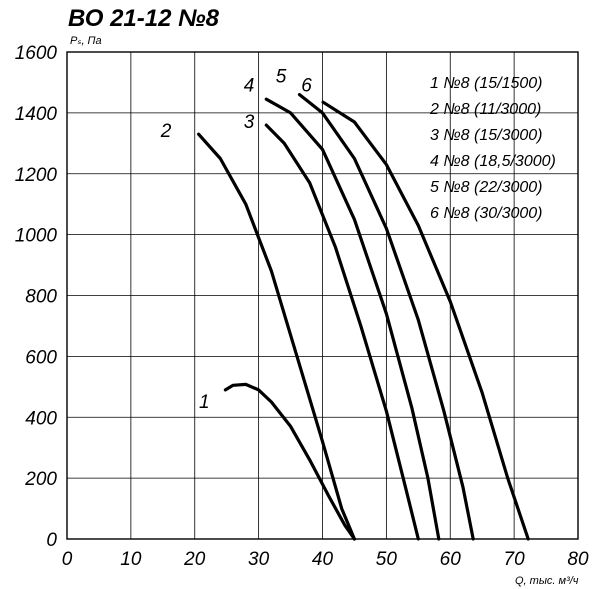 The width and height of the screenshot is (600, 589). I want to click on y-tick-label: 1200, so click(36, 175).